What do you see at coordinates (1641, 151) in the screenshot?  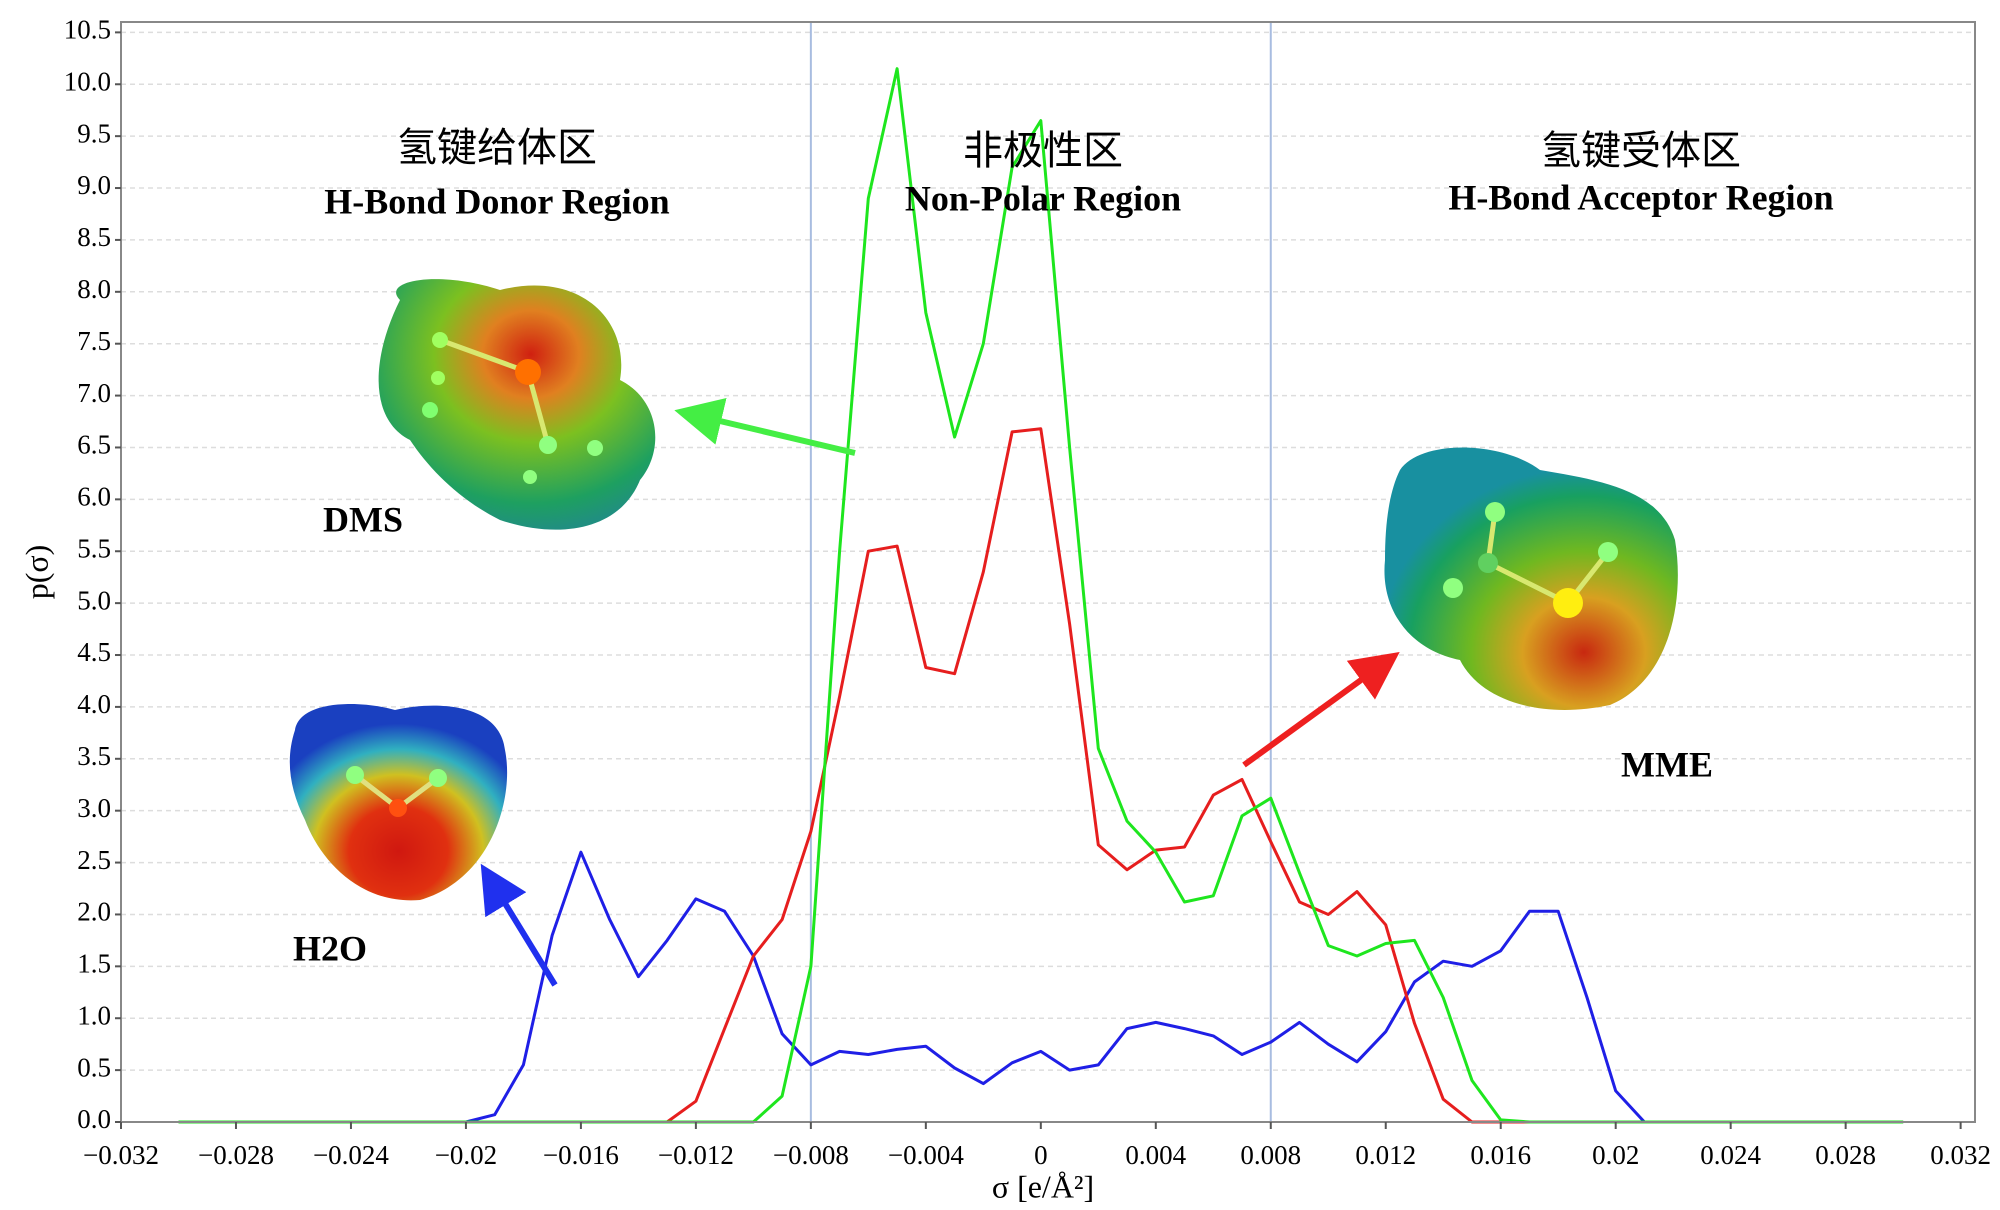 I see `region-label: 氢键受体区` at bounding box center [1641, 151].